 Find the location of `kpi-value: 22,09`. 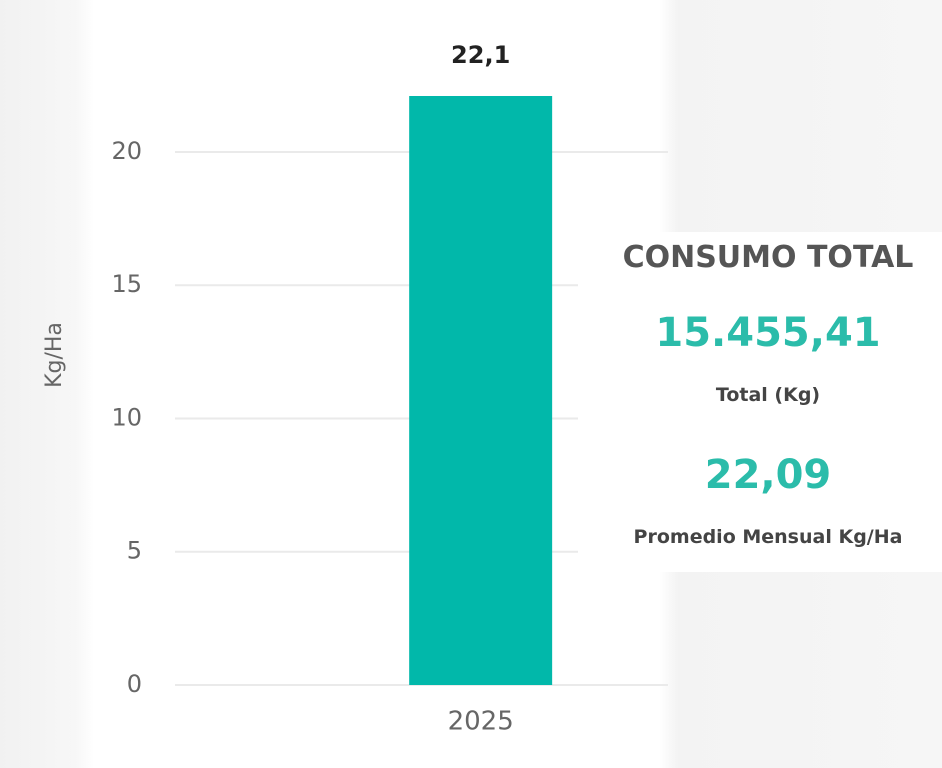

kpi-value: 22,09 is located at coordinates (768, 475).